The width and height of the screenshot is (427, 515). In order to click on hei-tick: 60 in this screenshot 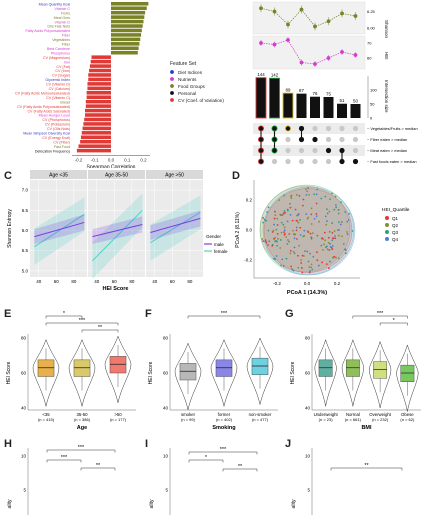, I will do `click(369, 58)`.